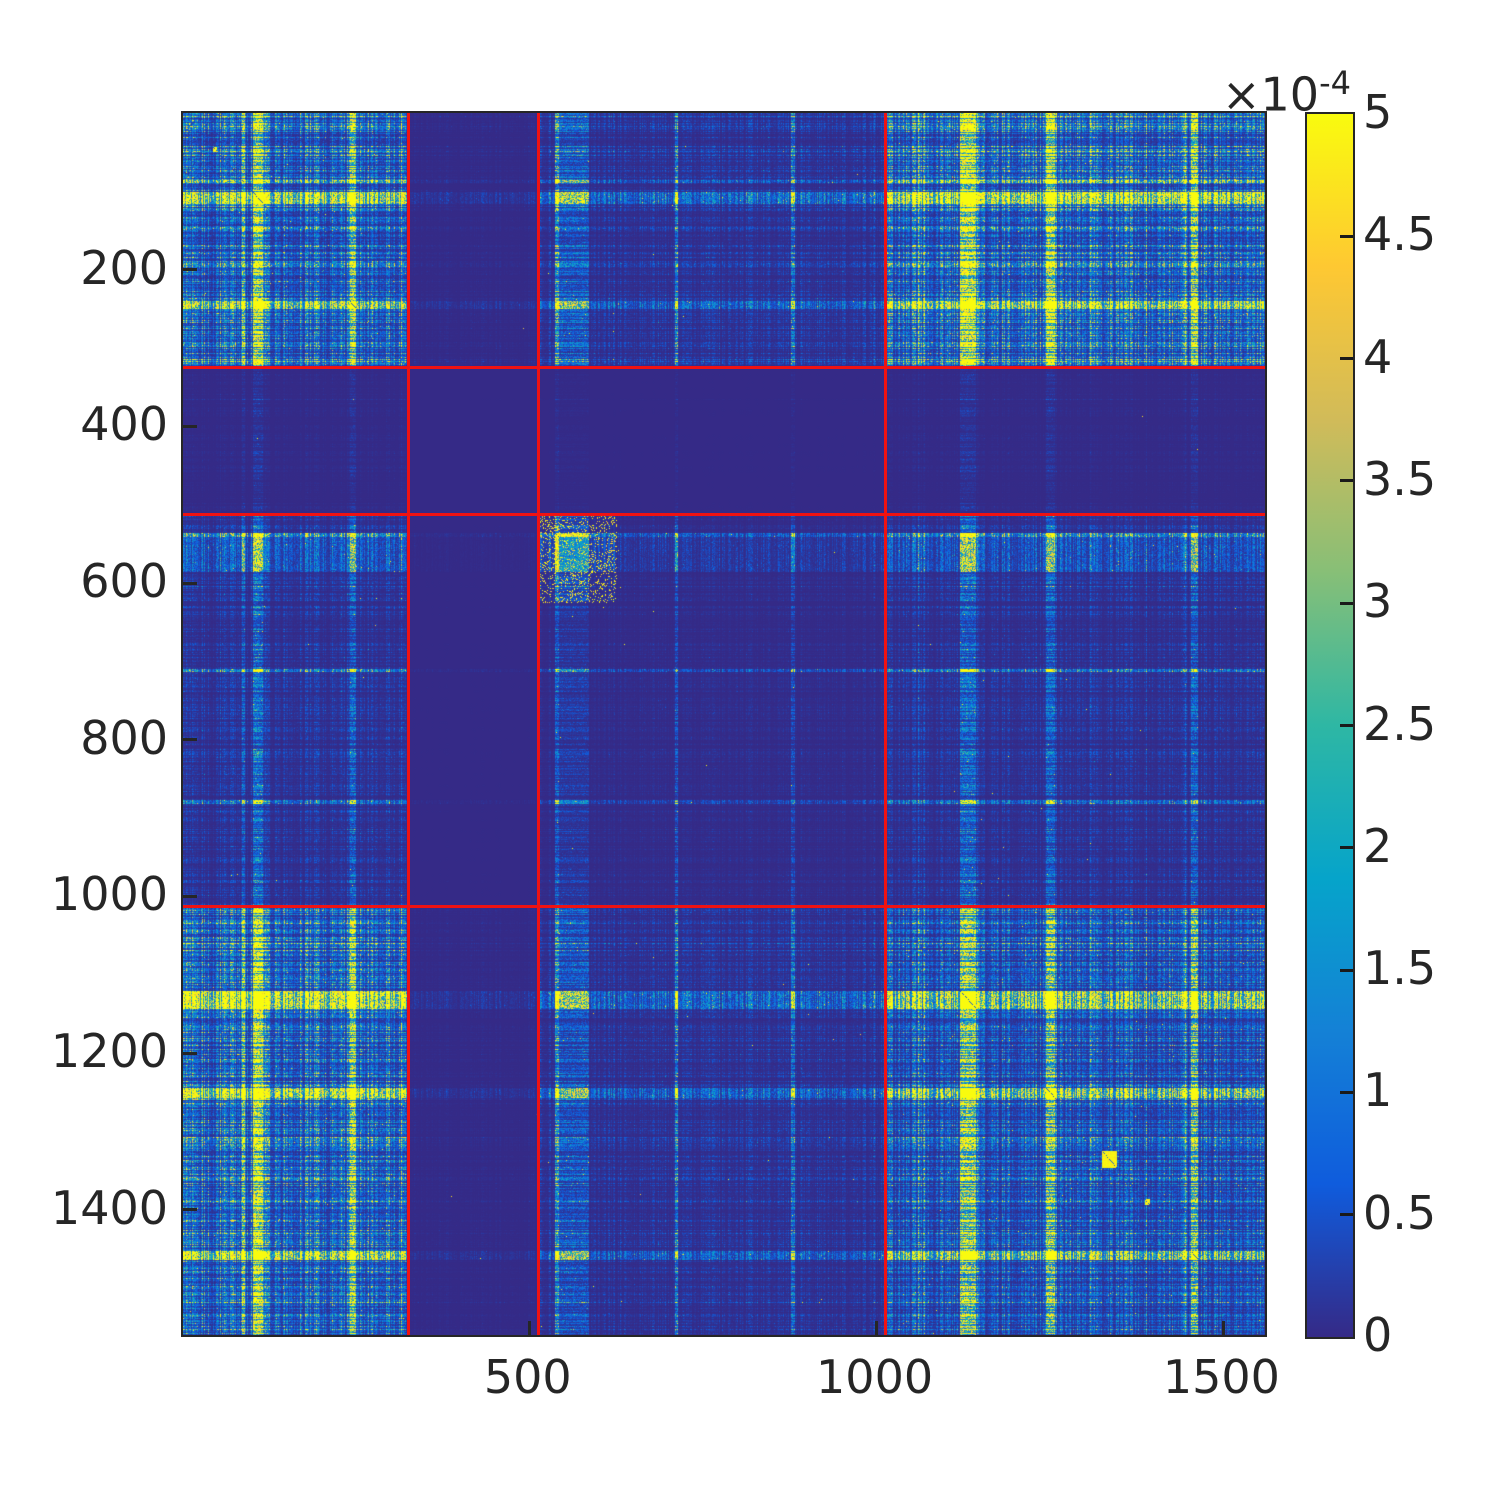  I want to click on colorbar-tick-label: 3.5, so click(1400, 478).